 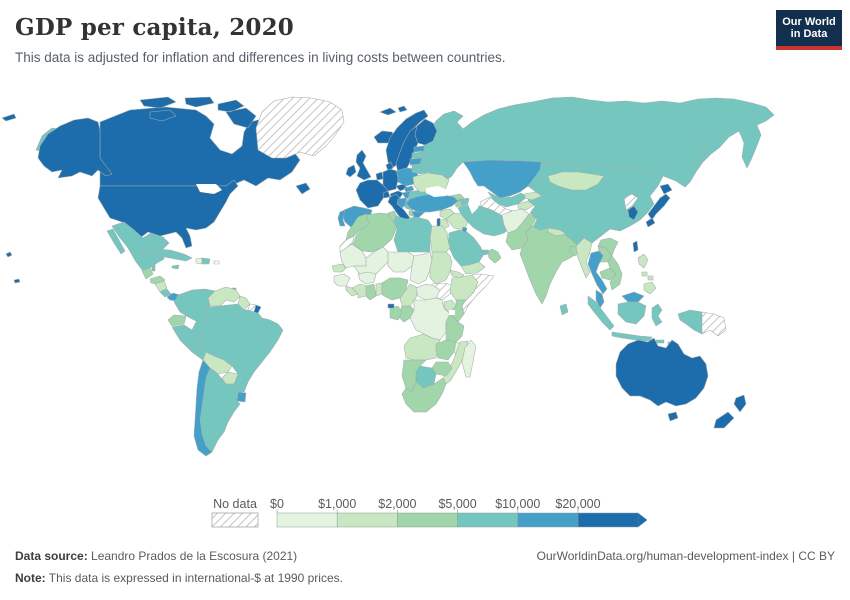 I want to click on country-dominican-republic, so click(x=206, y=261).